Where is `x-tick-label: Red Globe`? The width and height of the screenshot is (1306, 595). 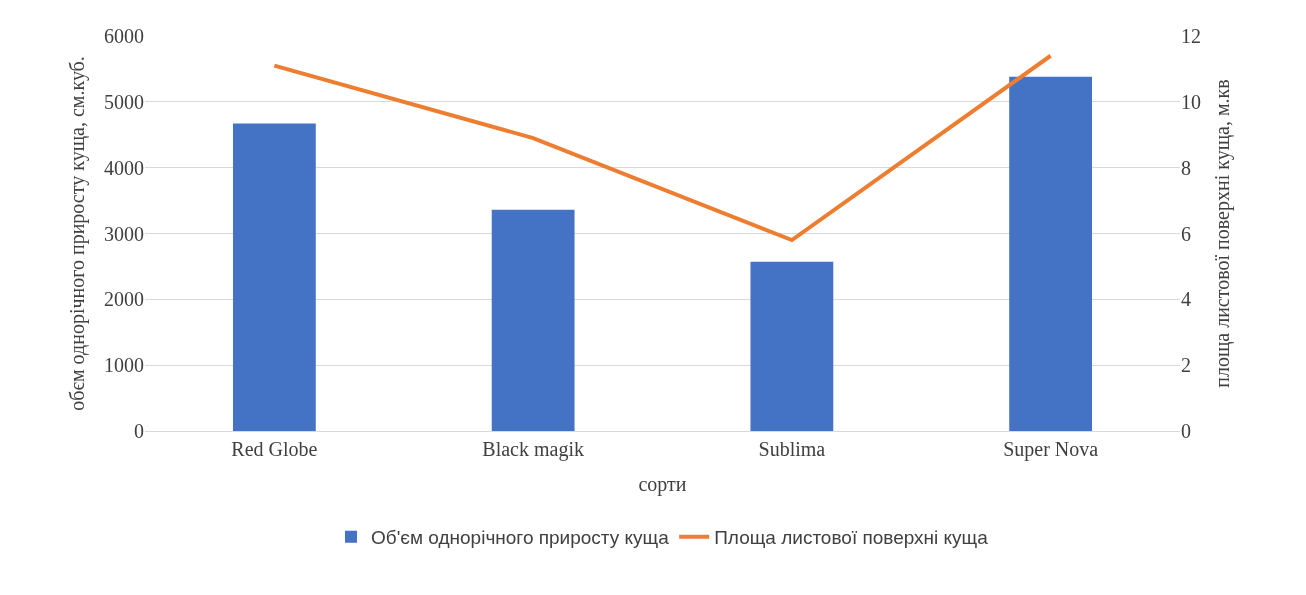 x-tick-label: Red Globe is located at coordinates (274, 449).